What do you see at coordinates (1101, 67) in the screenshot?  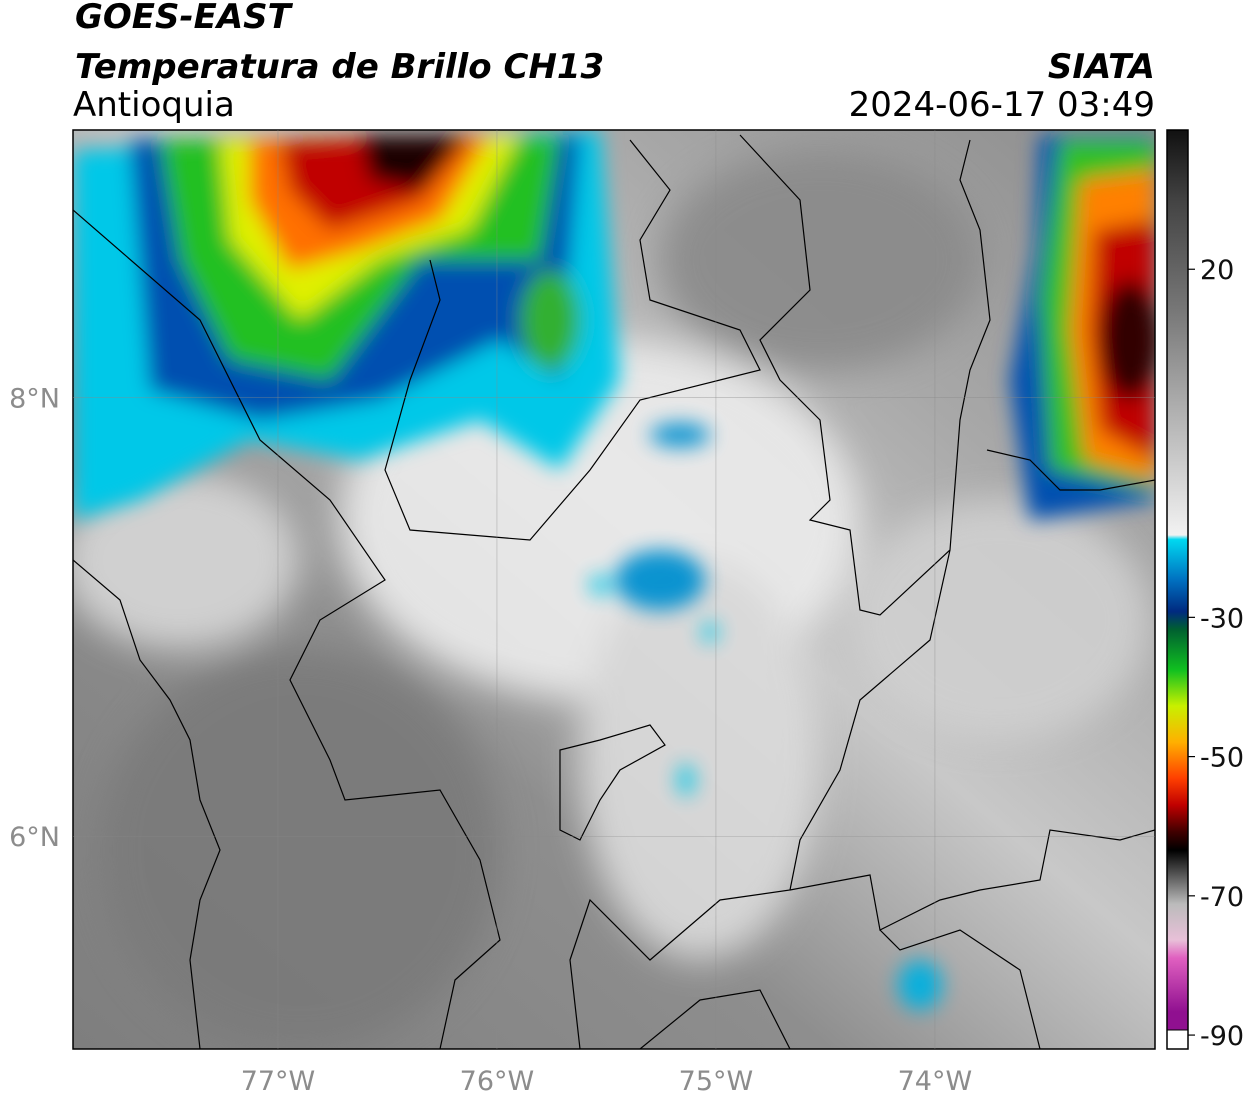 I see `source: SIATA` at bounding box center [1101, 67].